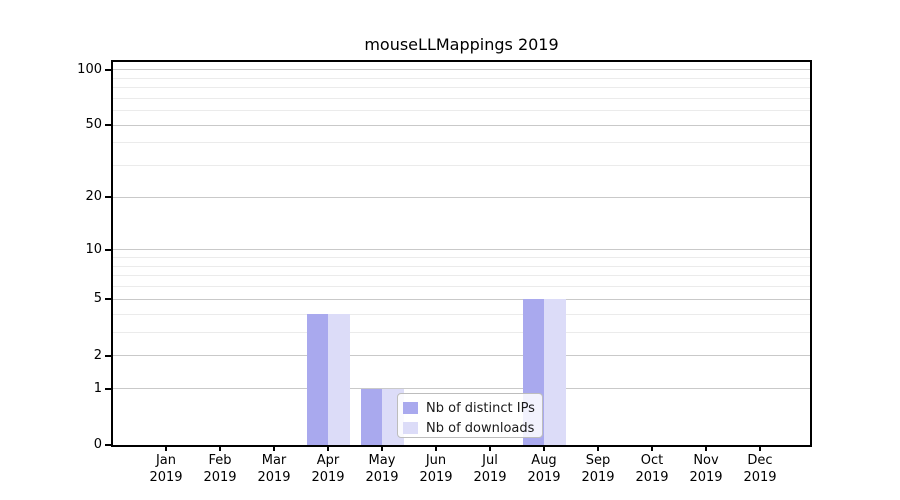 The height and width of the screenshot is (500, 900). I want to click on x-tick-month: Sep, so click(598, 460).